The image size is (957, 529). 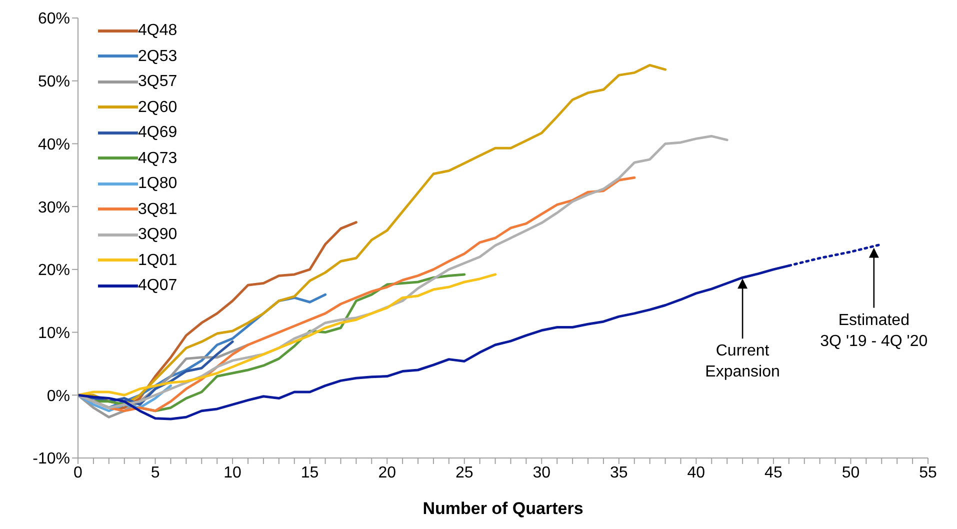 I want to click on legend-label: 3Q81, so click(x=158, y=210).